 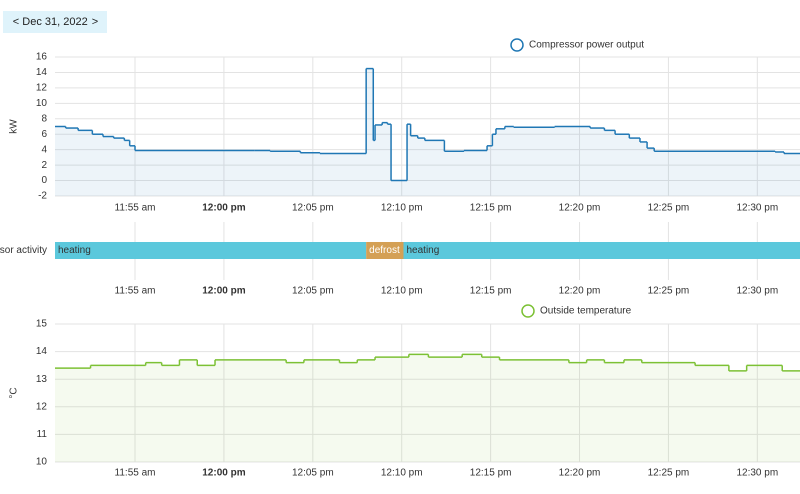 I want to click on date-label: Dec 31, 2022, so click(x=54, y=22).